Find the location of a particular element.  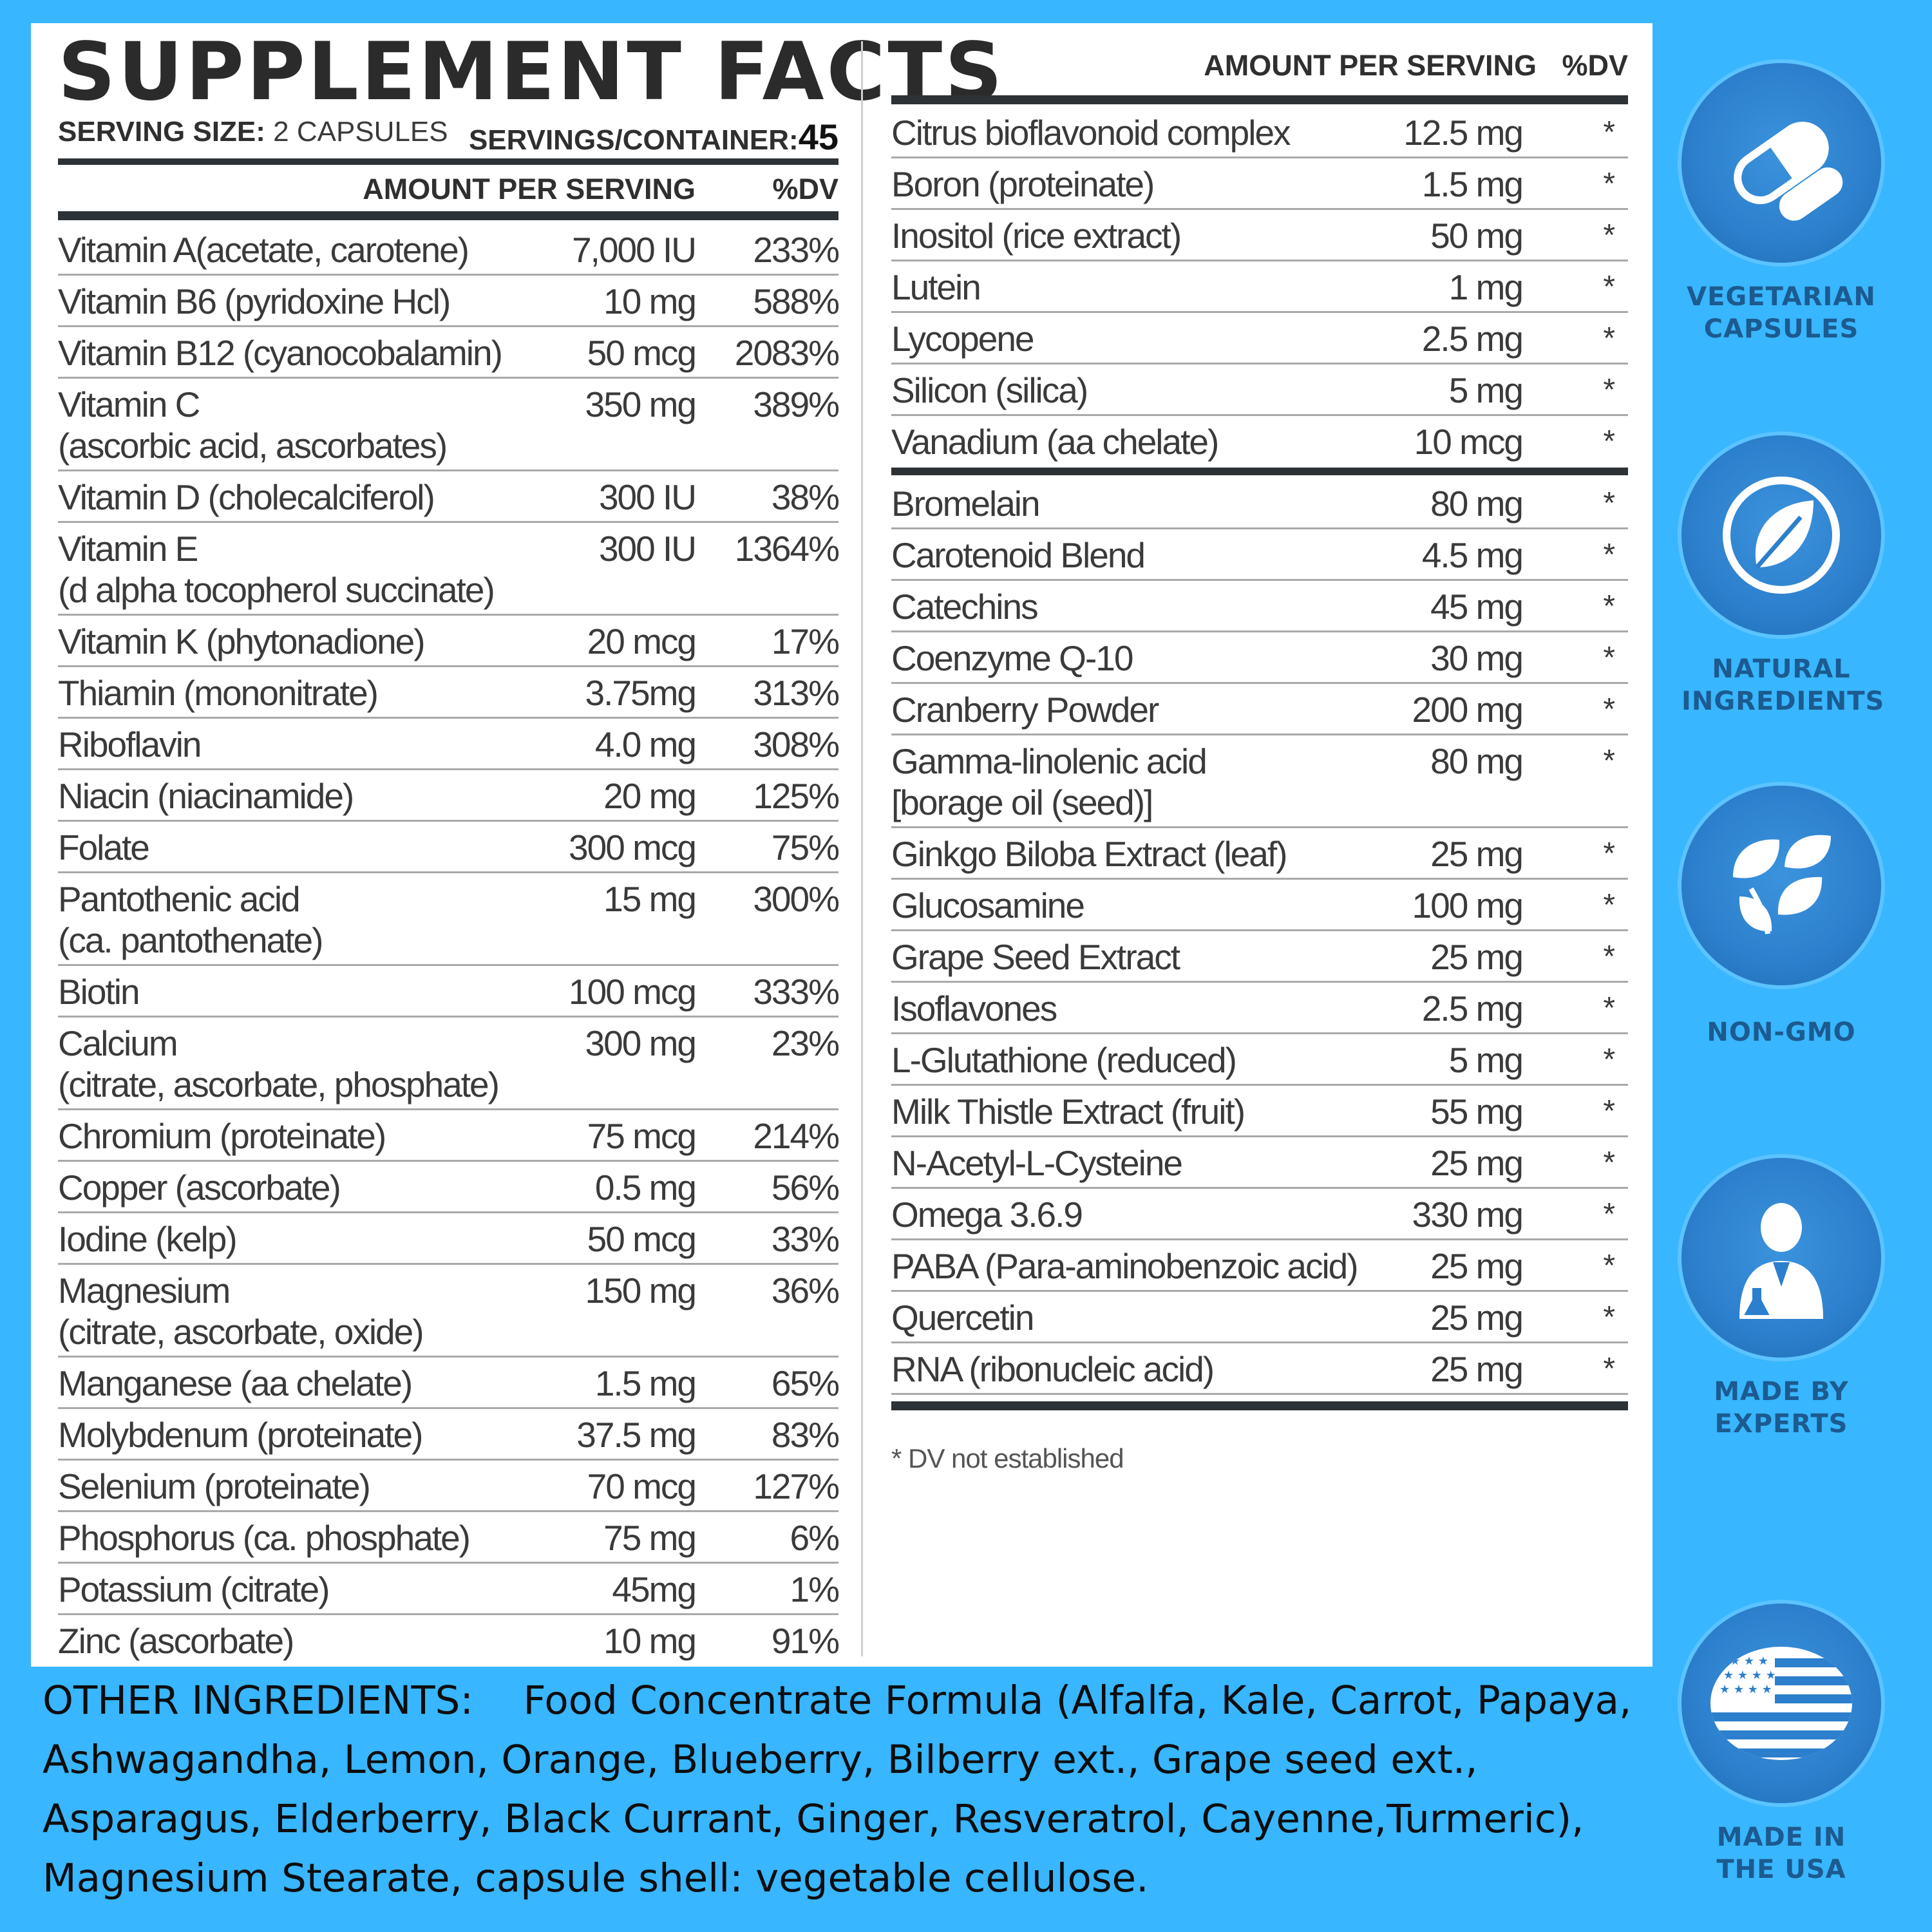

nutrient-name: Vitamin K (phytonadione) is located at coordinates (299, 639).